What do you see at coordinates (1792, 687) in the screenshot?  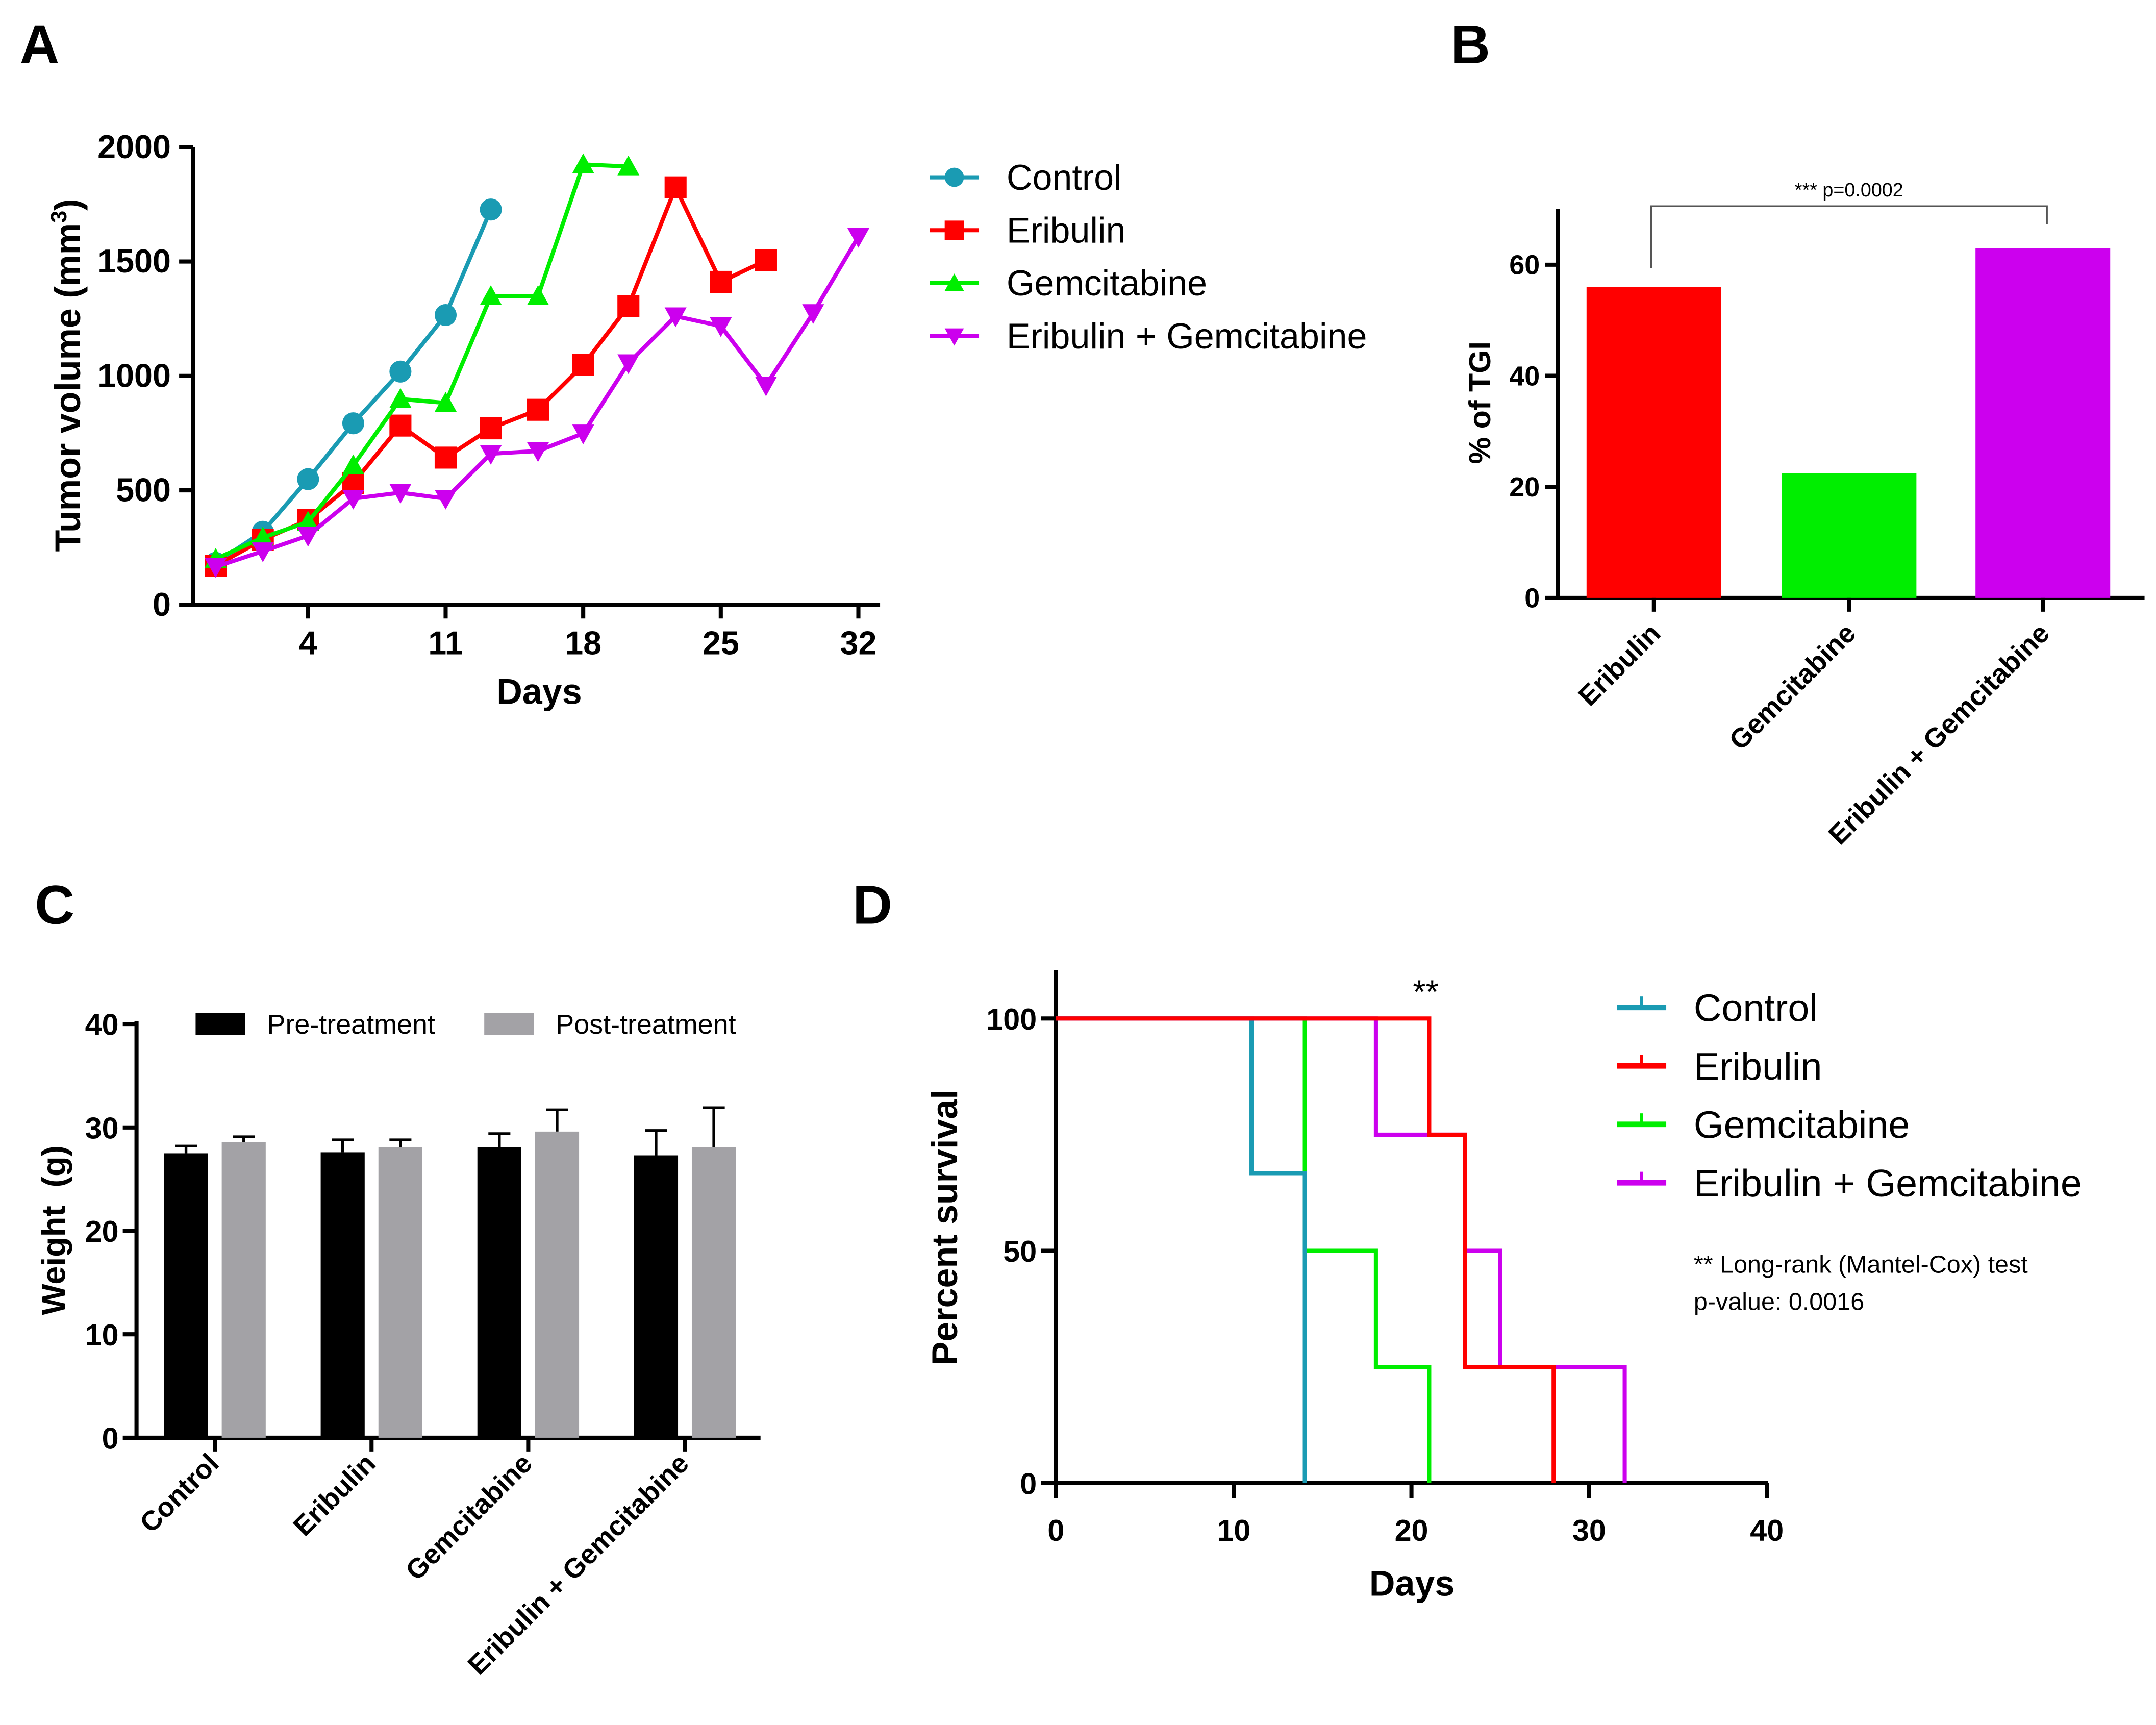 I see `b-x-tick-label: Gemcitabine` at bounding box center [1792, 687].